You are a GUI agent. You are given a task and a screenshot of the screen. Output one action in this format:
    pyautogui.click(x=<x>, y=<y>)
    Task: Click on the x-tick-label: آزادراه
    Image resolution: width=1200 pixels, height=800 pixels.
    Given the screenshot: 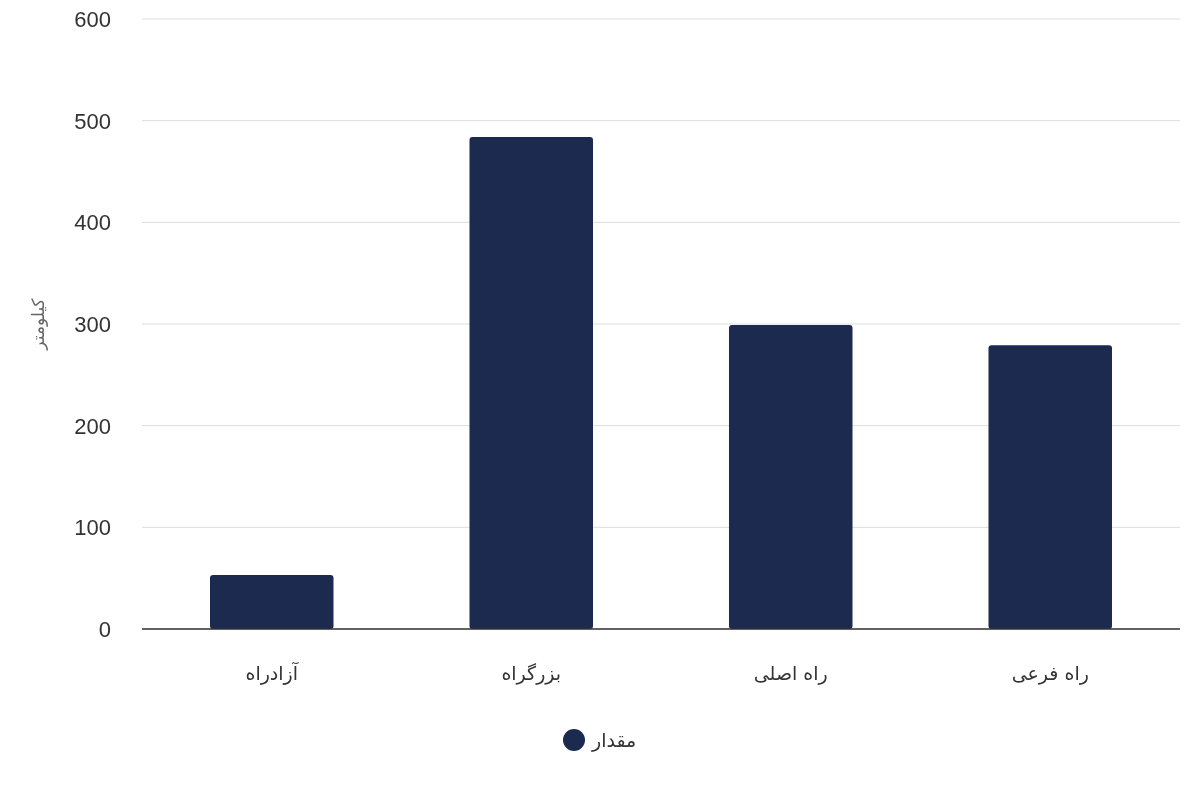 What is the action you would take?
    pyautogui.click(x=272, y=673)
    